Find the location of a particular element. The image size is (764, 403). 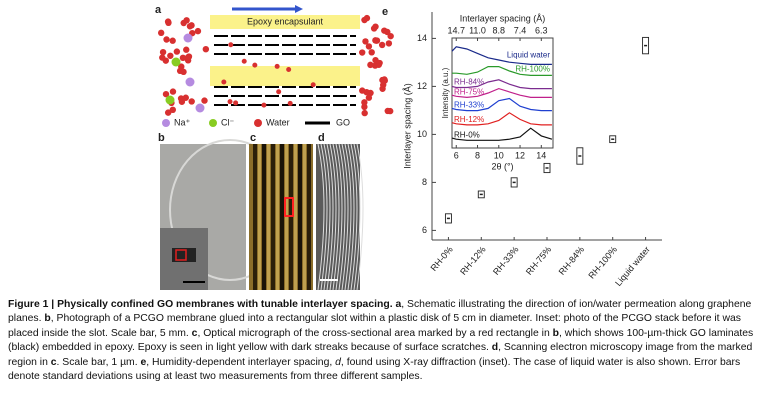

banner-text: Epoxy encapsulant is located at coordinates (285, 21).